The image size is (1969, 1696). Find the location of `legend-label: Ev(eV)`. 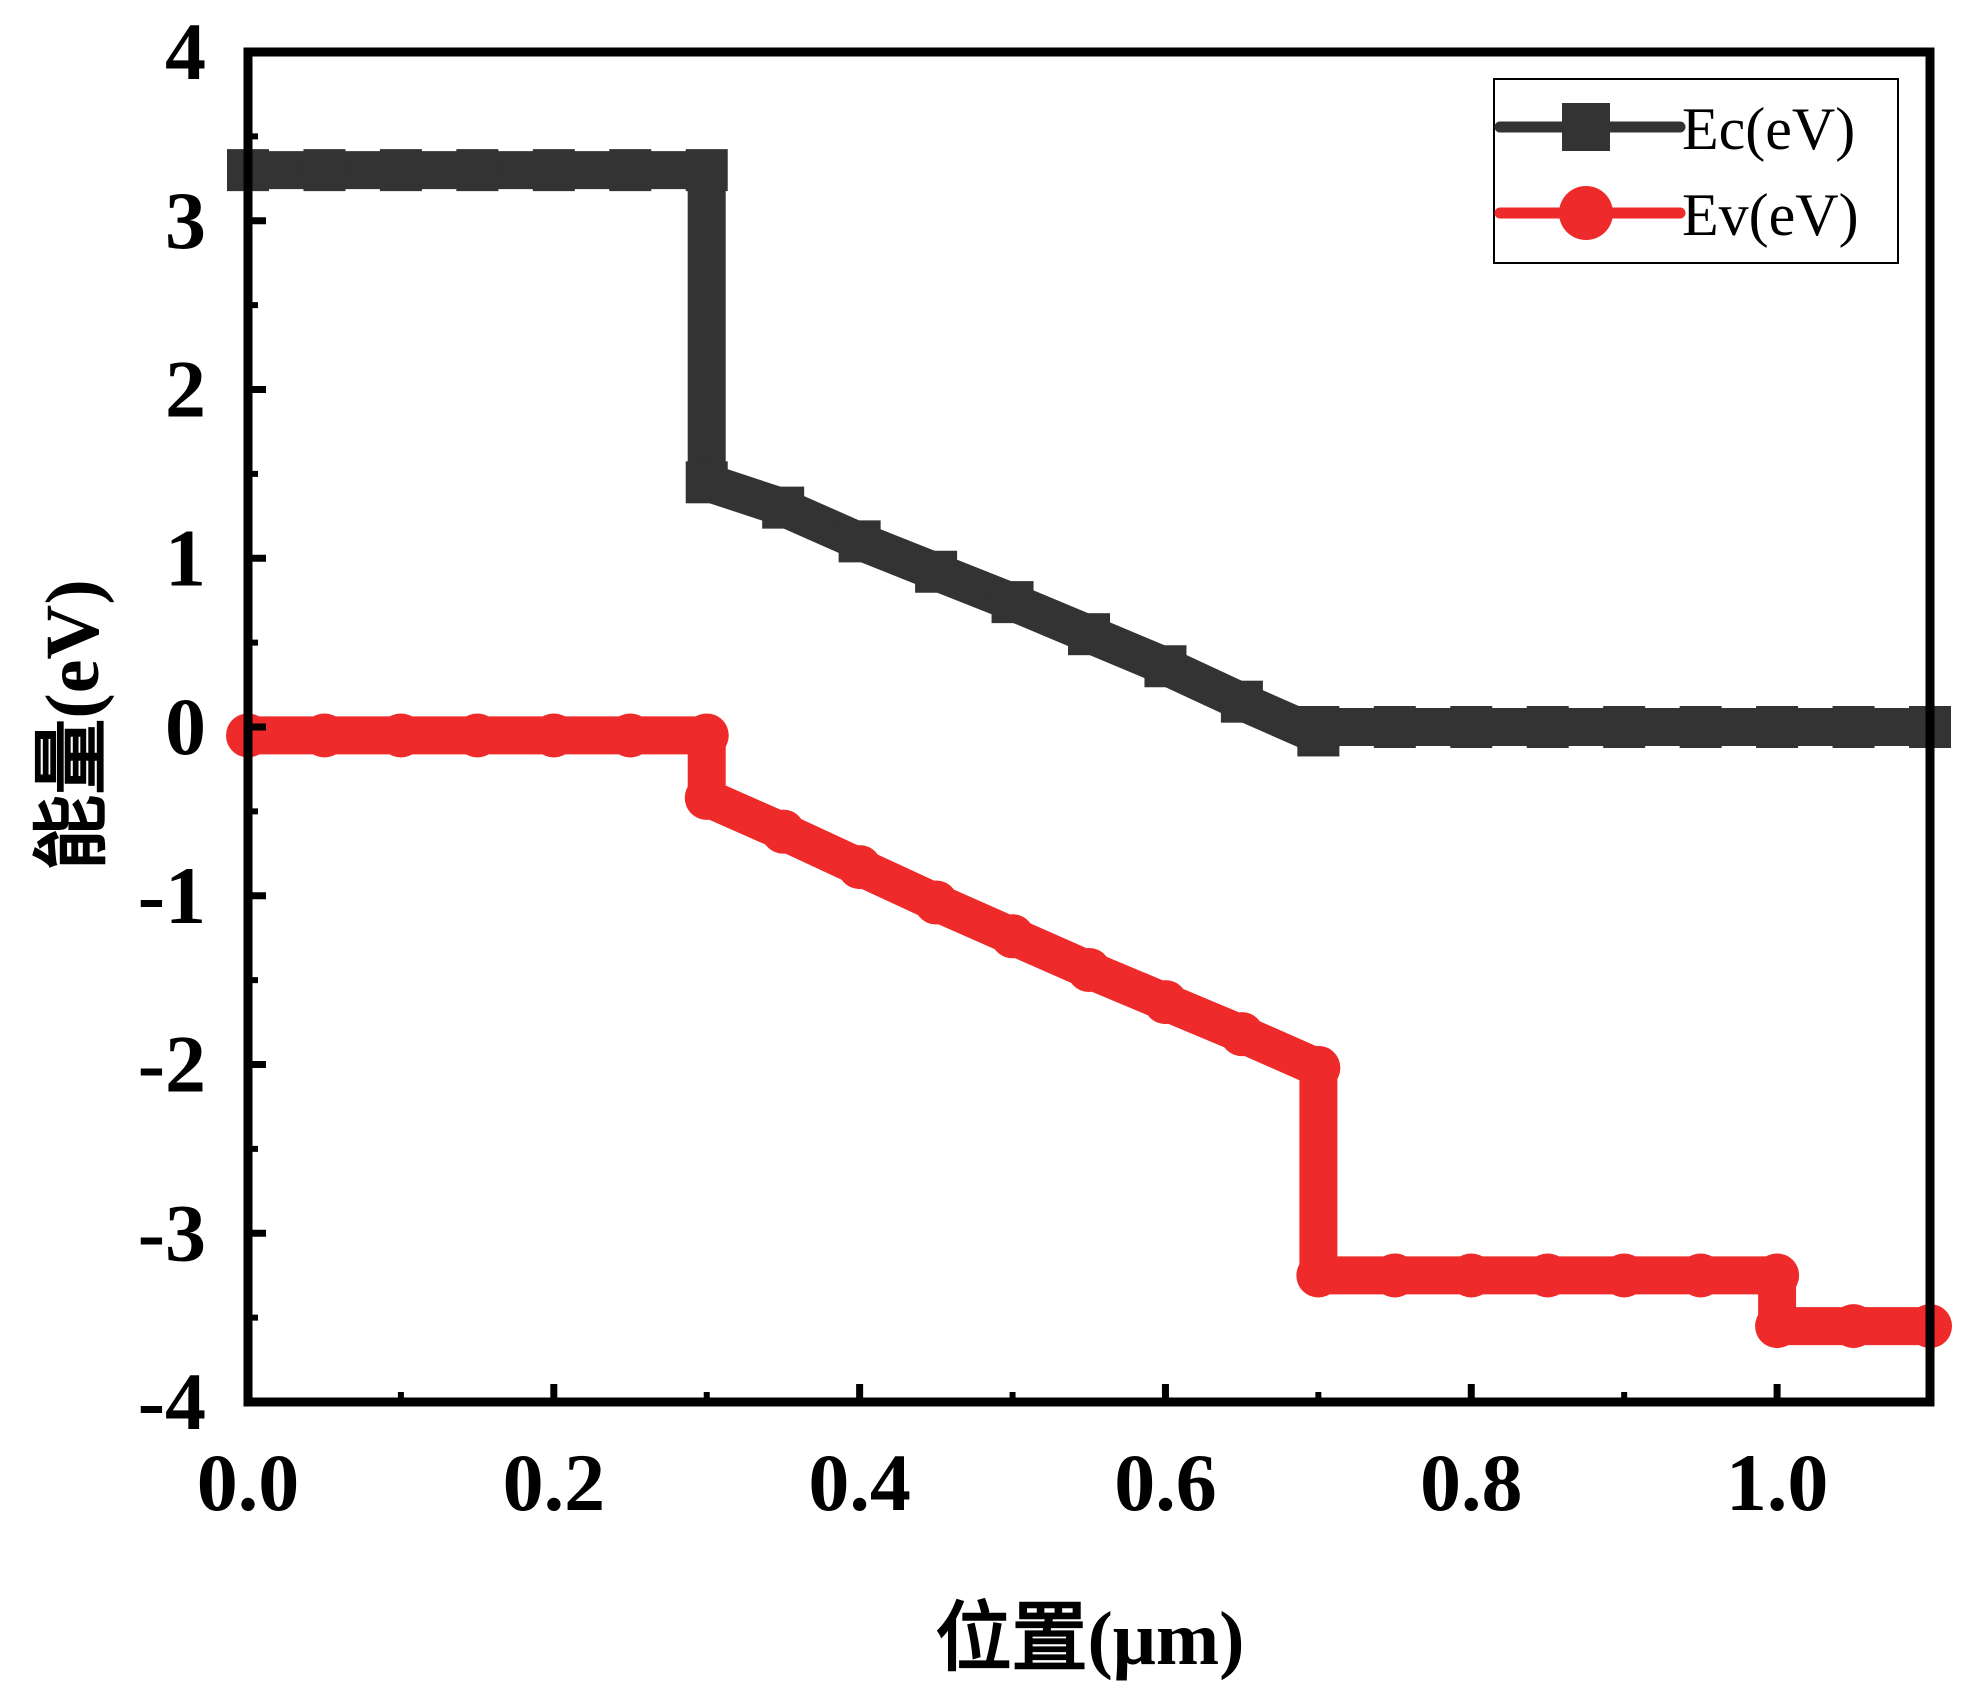

legend-label: Ev(eV) is located at coordinates (1770, 215).